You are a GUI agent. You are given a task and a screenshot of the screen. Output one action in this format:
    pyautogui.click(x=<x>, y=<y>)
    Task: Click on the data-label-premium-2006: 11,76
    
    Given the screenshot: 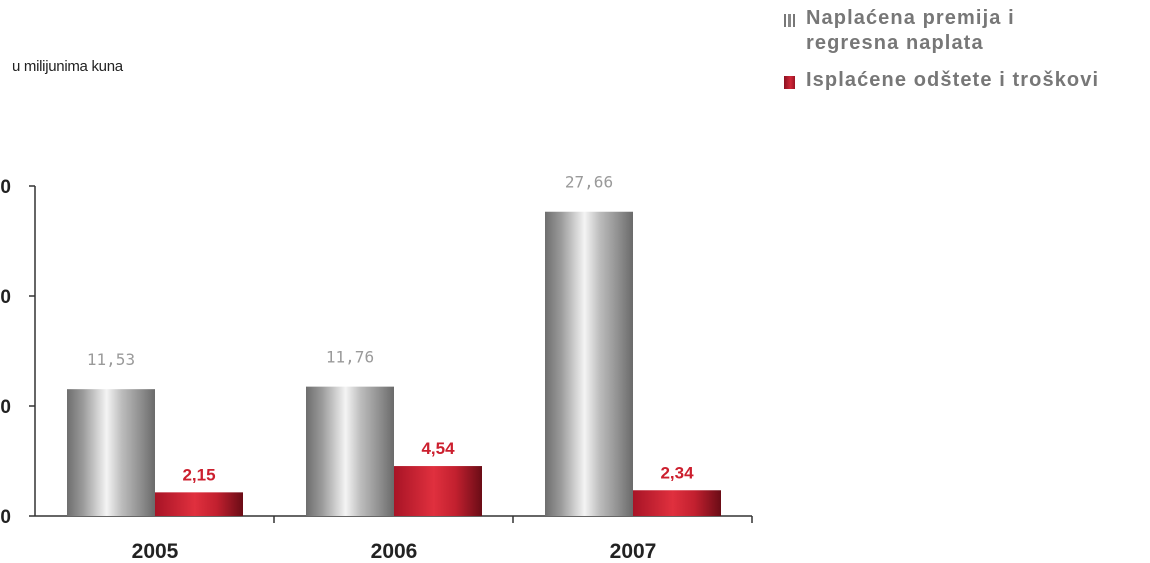 What is the action you would take?
    pyautogui.click(x=350, y=357)
    